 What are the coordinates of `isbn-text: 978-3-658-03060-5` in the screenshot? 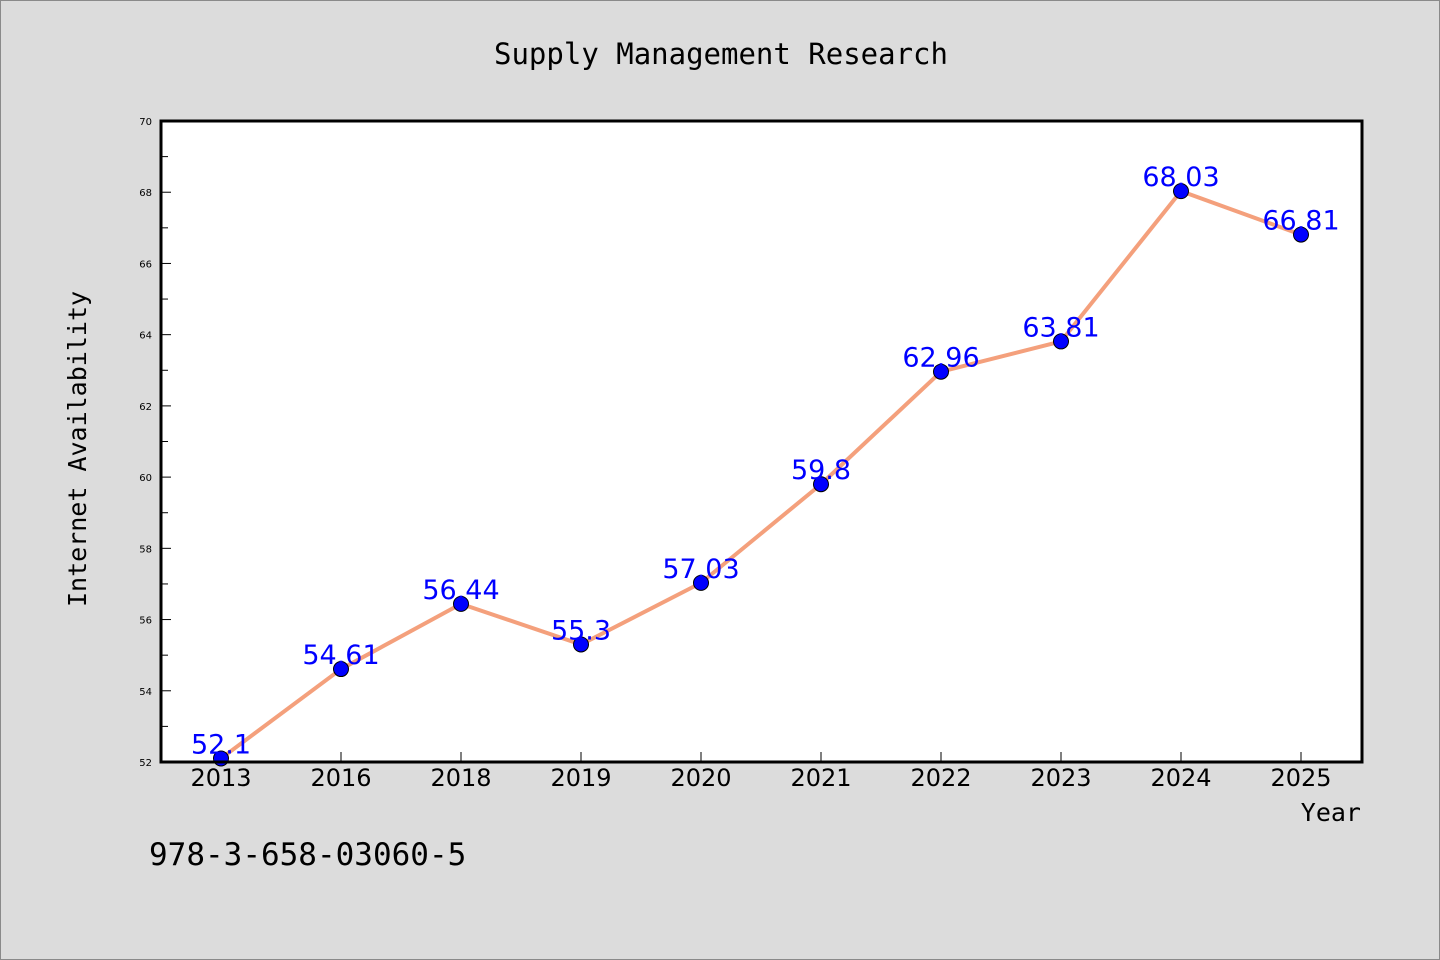 It's located at (307, 855).